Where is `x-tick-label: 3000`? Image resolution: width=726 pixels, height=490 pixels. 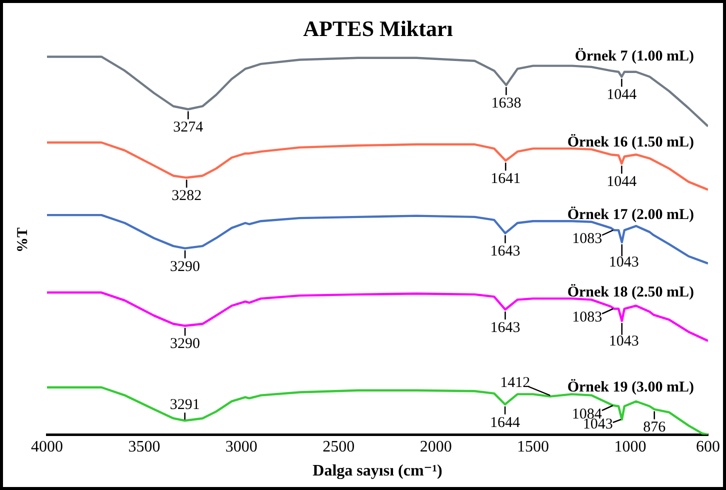
x-tick-label: 3000 is located at coordinates (241, 447).